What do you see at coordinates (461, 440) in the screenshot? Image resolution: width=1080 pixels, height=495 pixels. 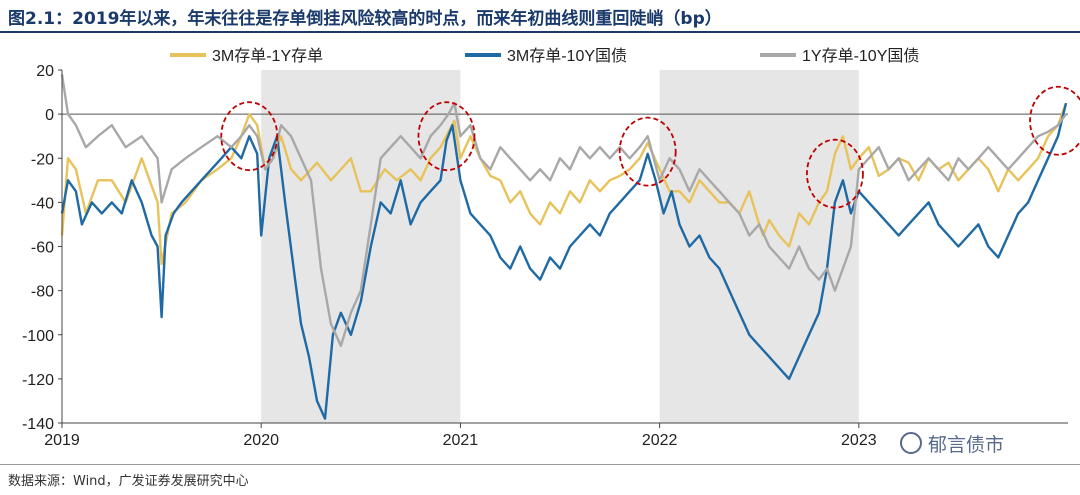 I see `x-tick-label: 2021` at bounding box center [461, 440].